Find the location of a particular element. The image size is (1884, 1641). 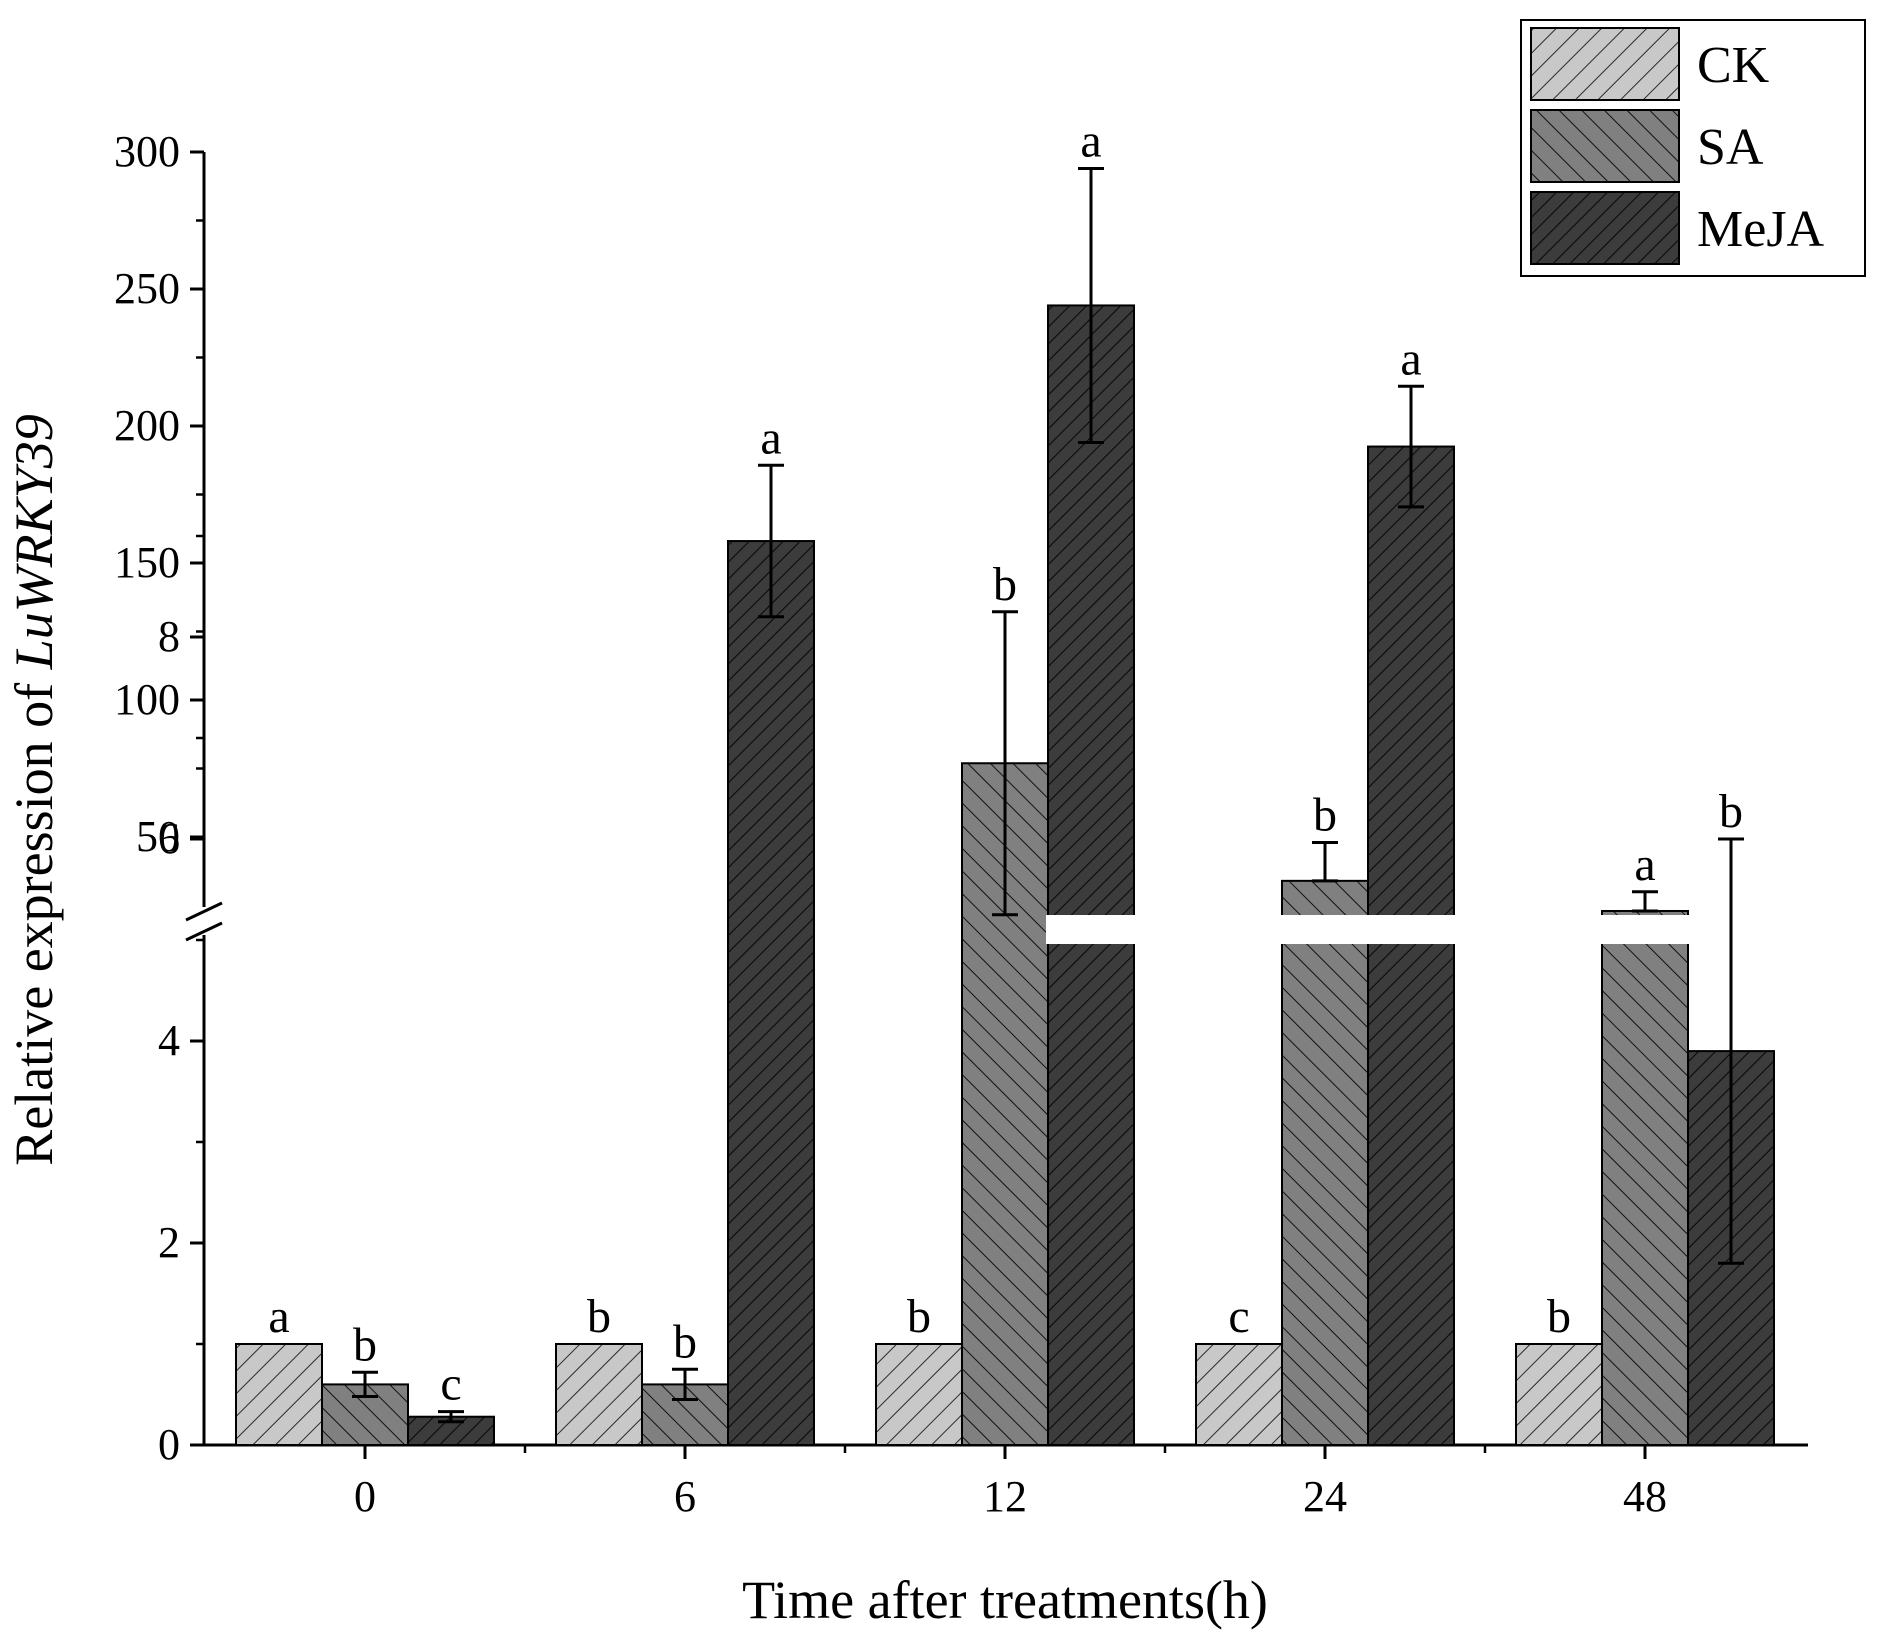

y-tick-label: 100 is located at coordinates (147, 699).